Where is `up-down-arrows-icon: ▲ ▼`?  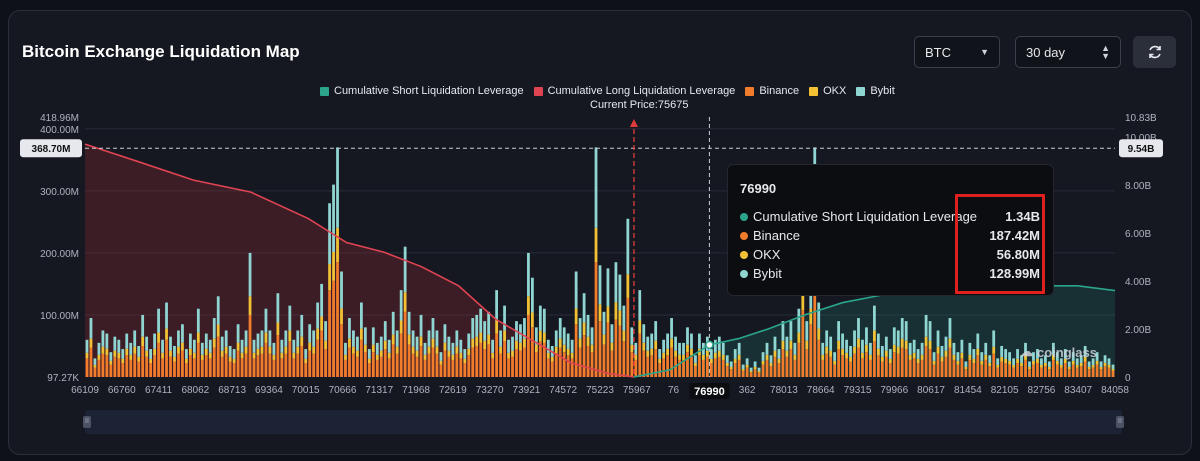 up-down-arrows-icon: ▲ ▼ is located at coordinates (1105, 52).